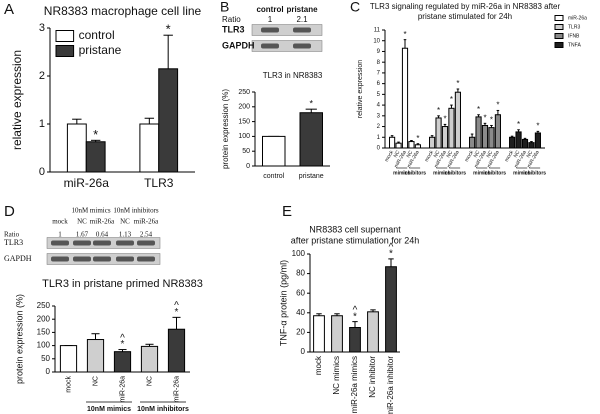 The height and width of the screenshot is (414, 600). I want to click on y-tick-label: 10, so click(376, 41).